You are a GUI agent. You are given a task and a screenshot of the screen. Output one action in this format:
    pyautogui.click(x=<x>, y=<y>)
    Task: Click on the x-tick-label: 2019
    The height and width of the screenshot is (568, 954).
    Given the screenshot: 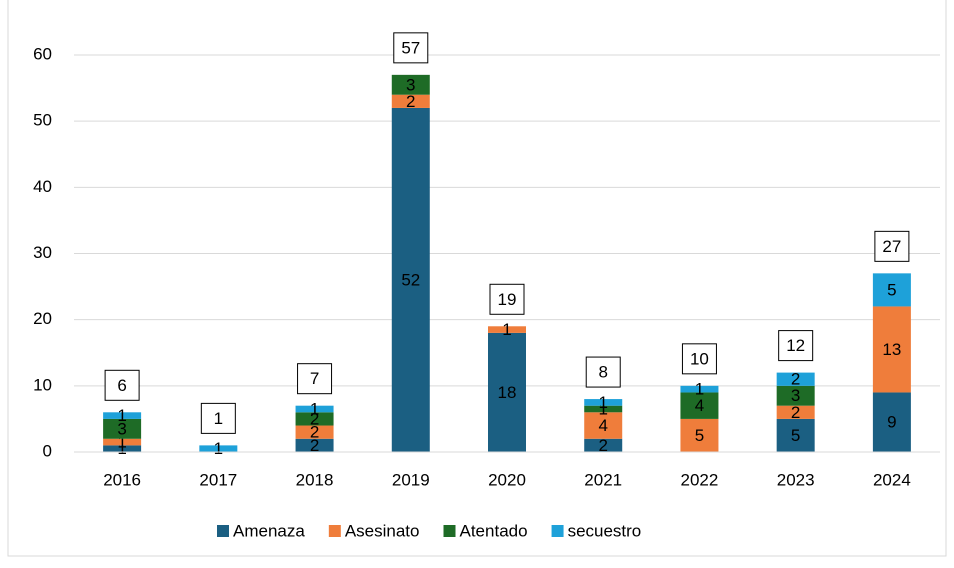 What is the action you would take?
    pyautogui.click(x=411, y=479)
    